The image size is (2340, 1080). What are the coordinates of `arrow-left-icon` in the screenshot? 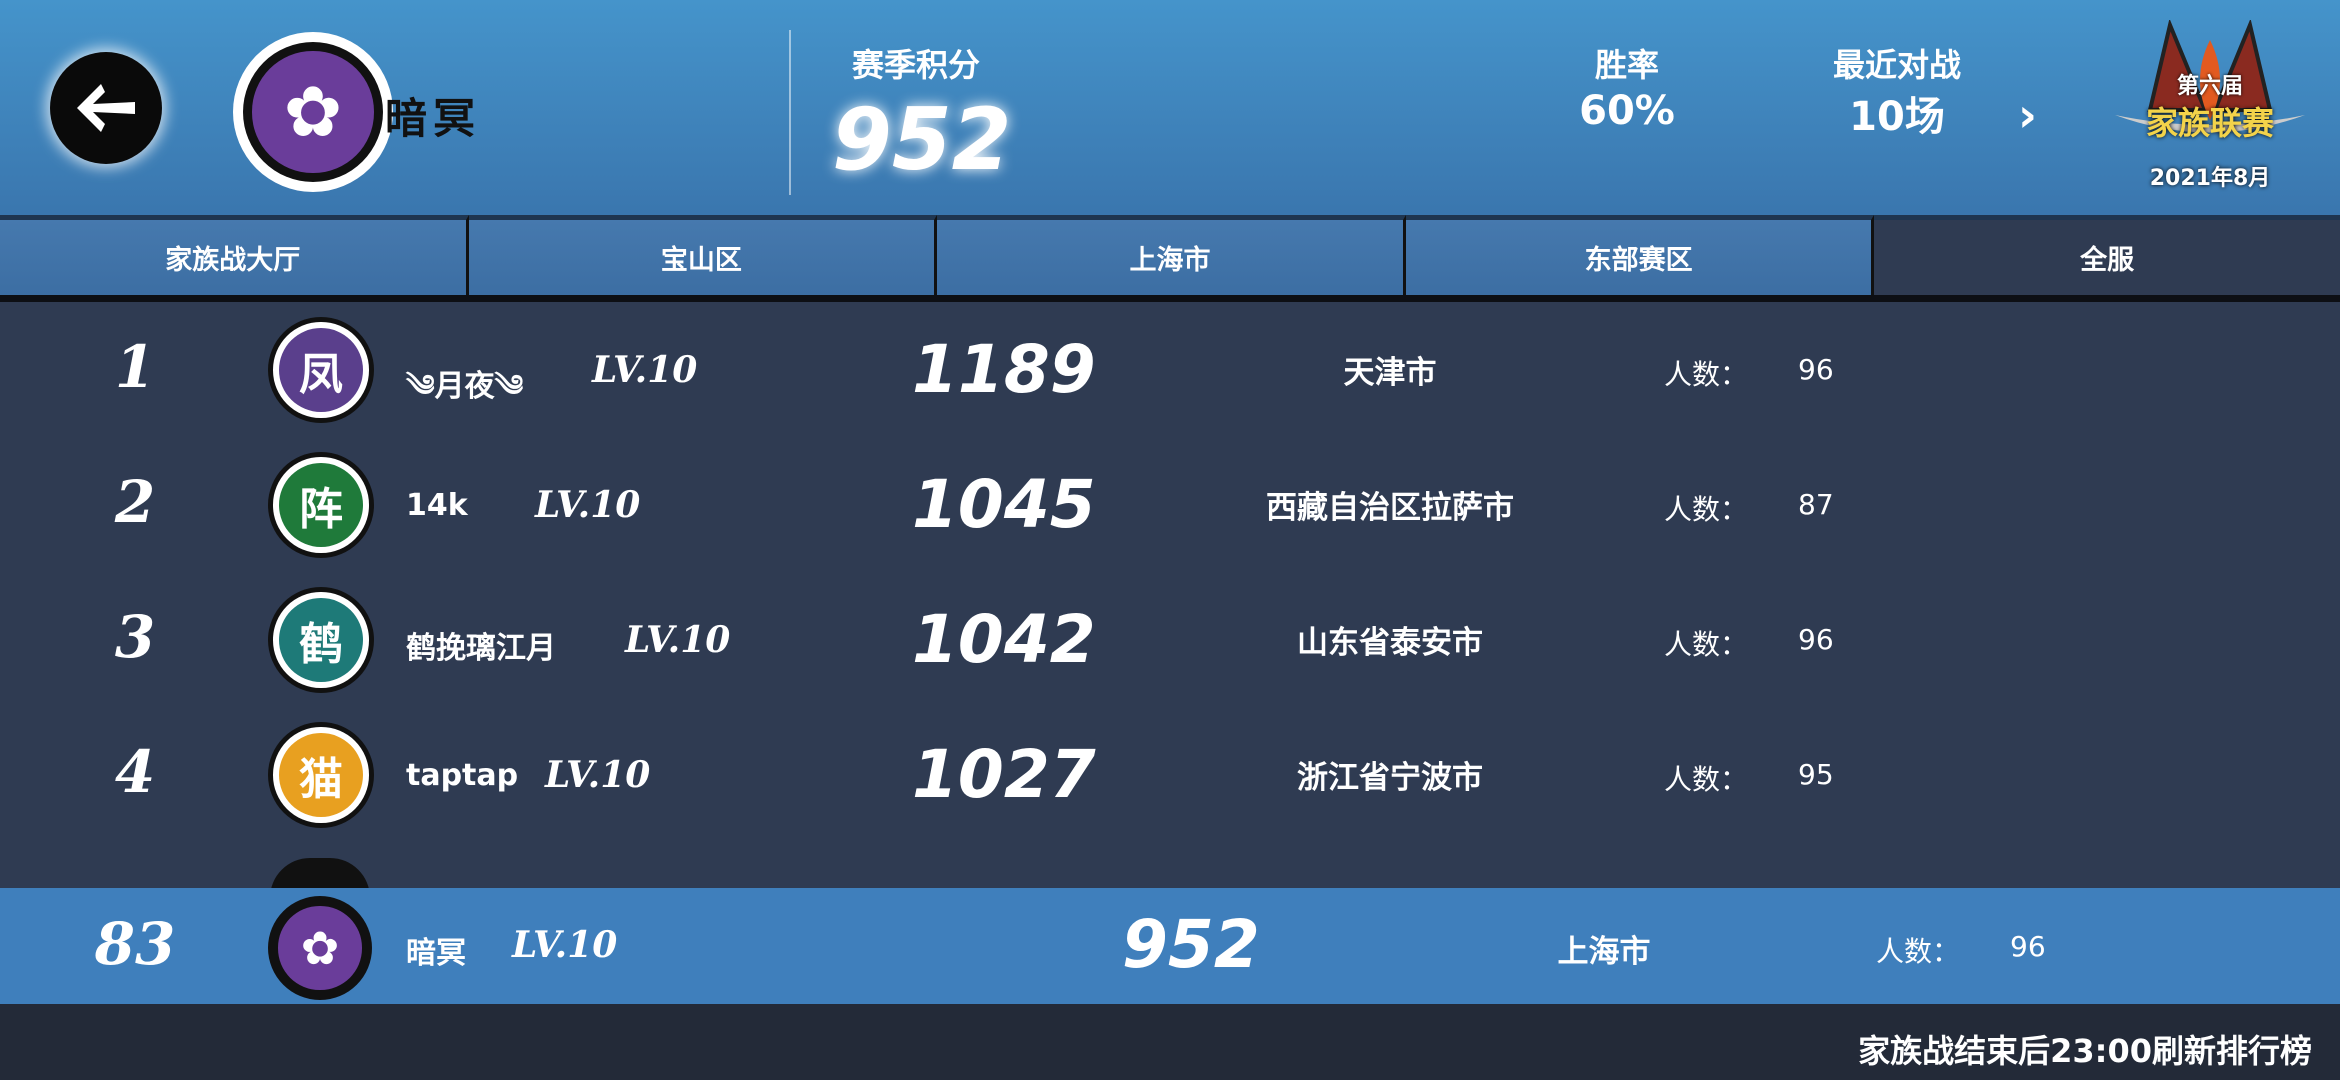 It's located at (106, 108).